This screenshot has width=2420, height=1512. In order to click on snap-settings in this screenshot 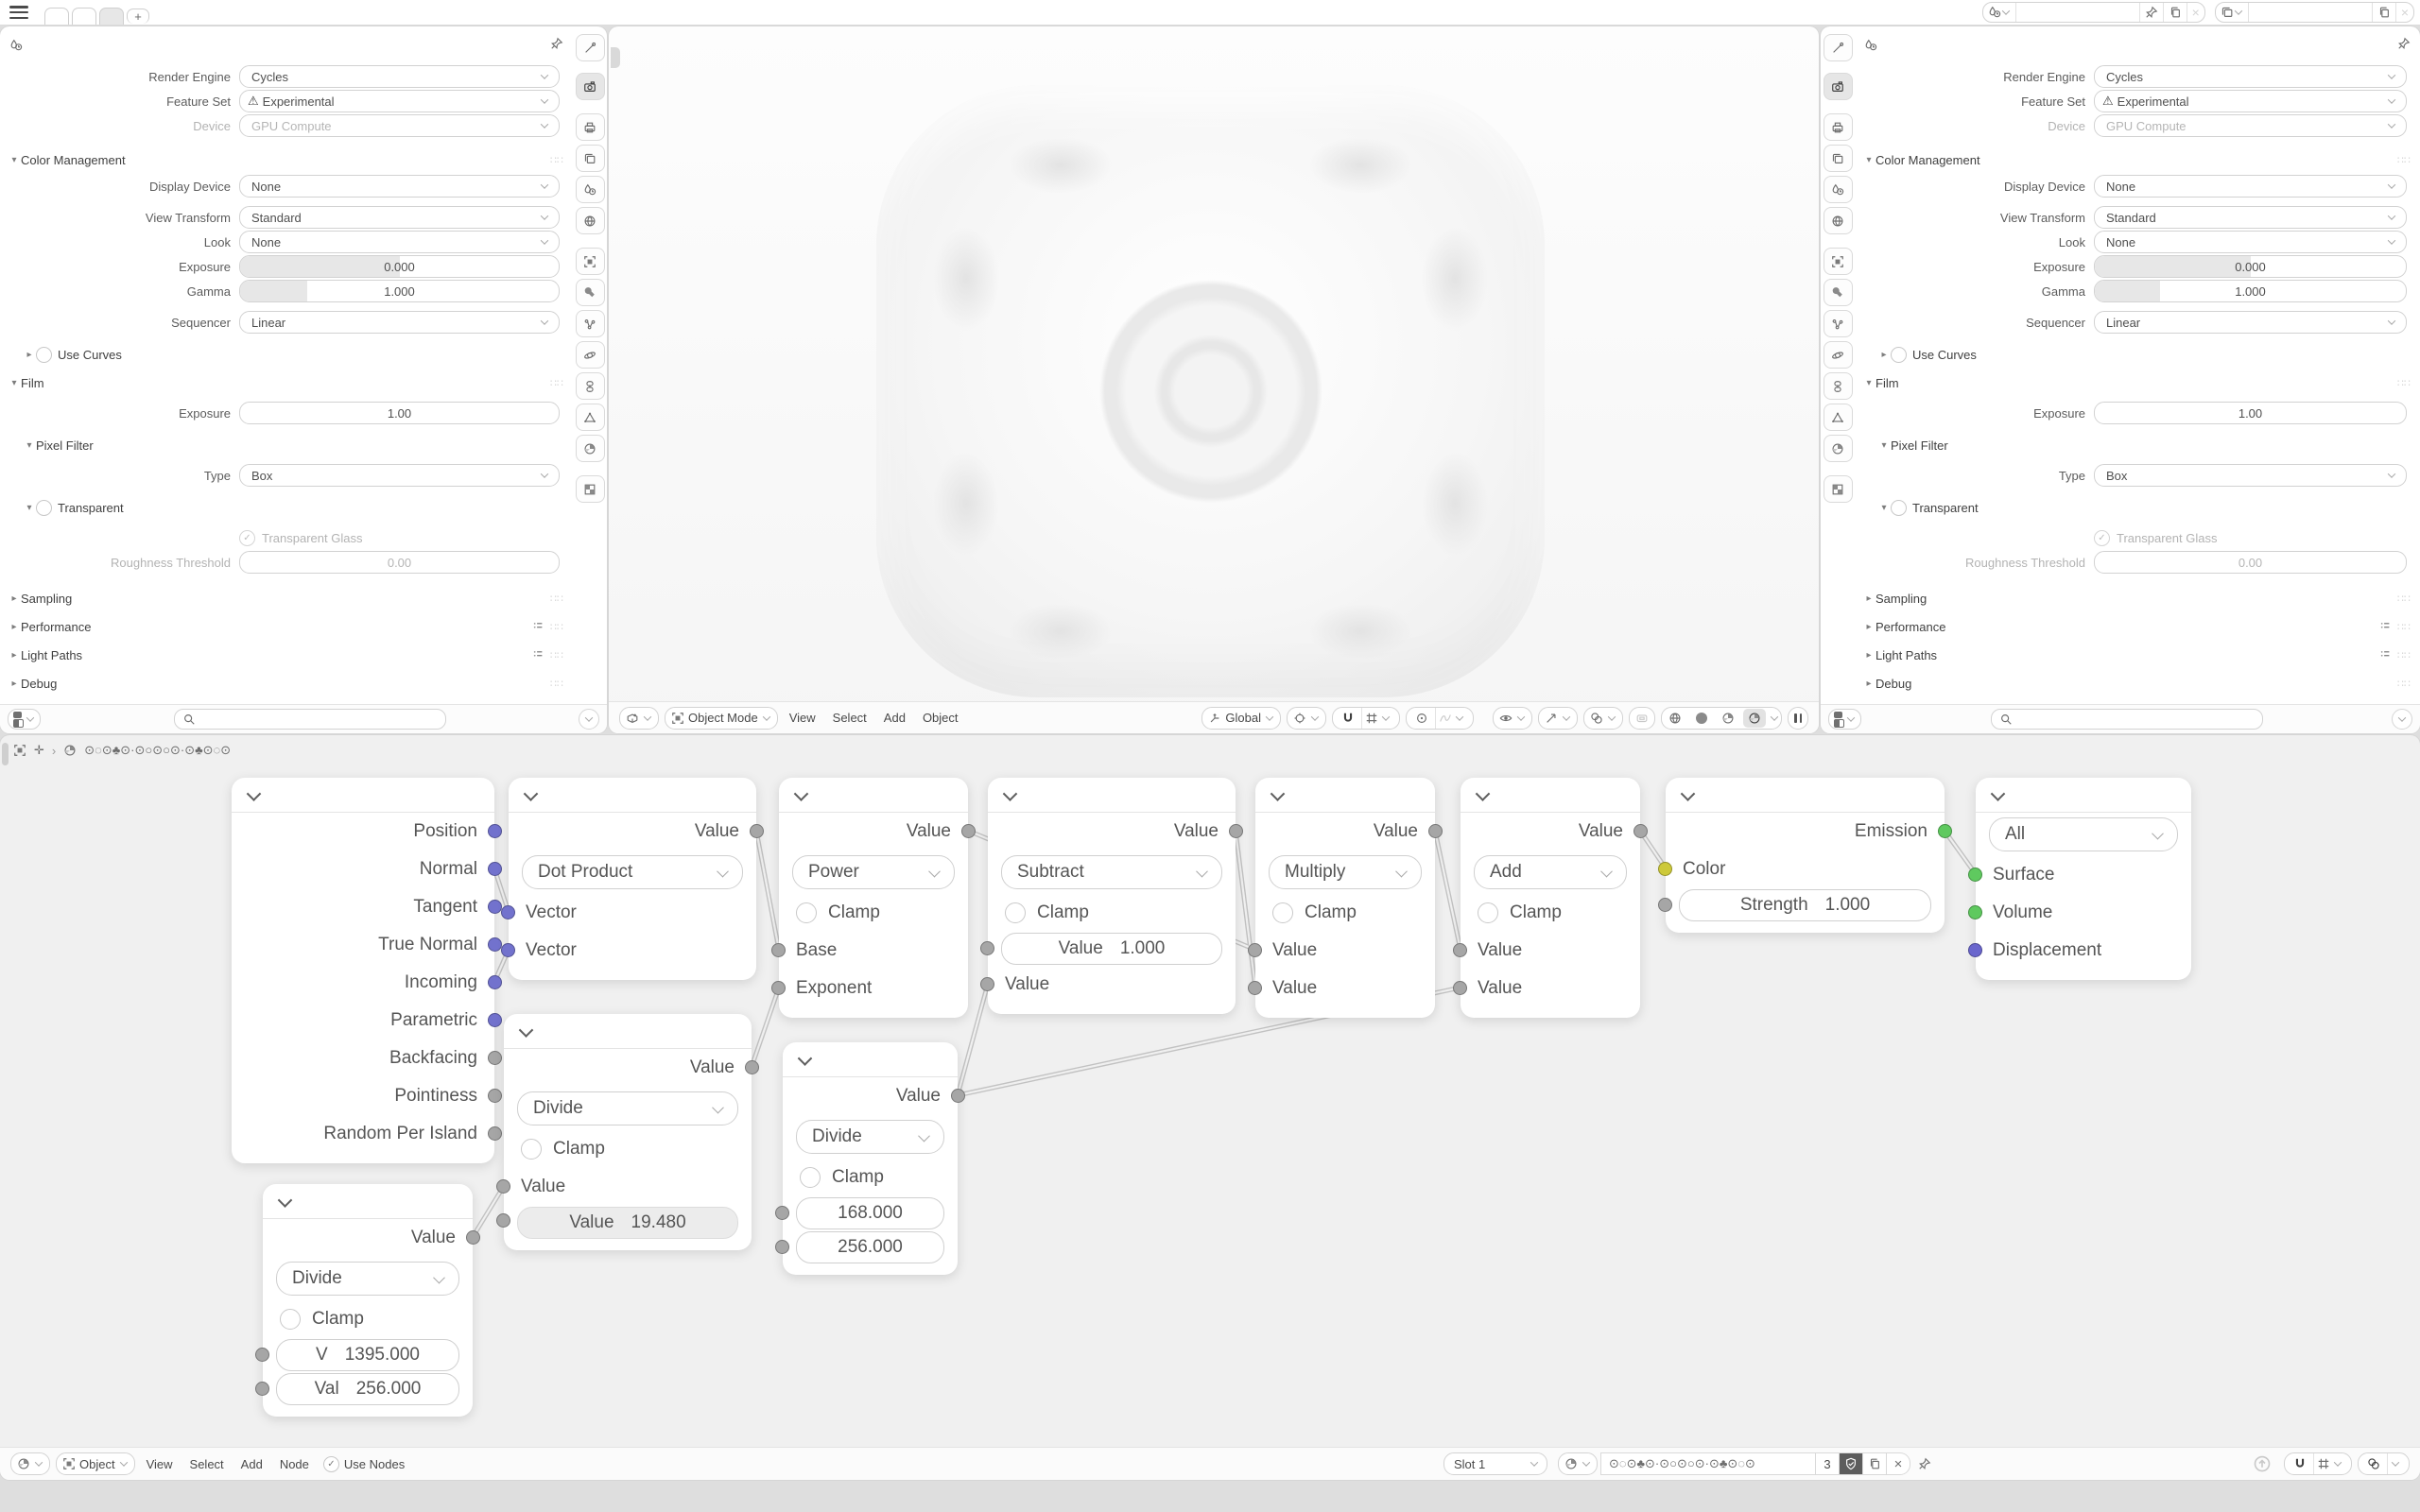, I will do `click(2329, 1463)`.